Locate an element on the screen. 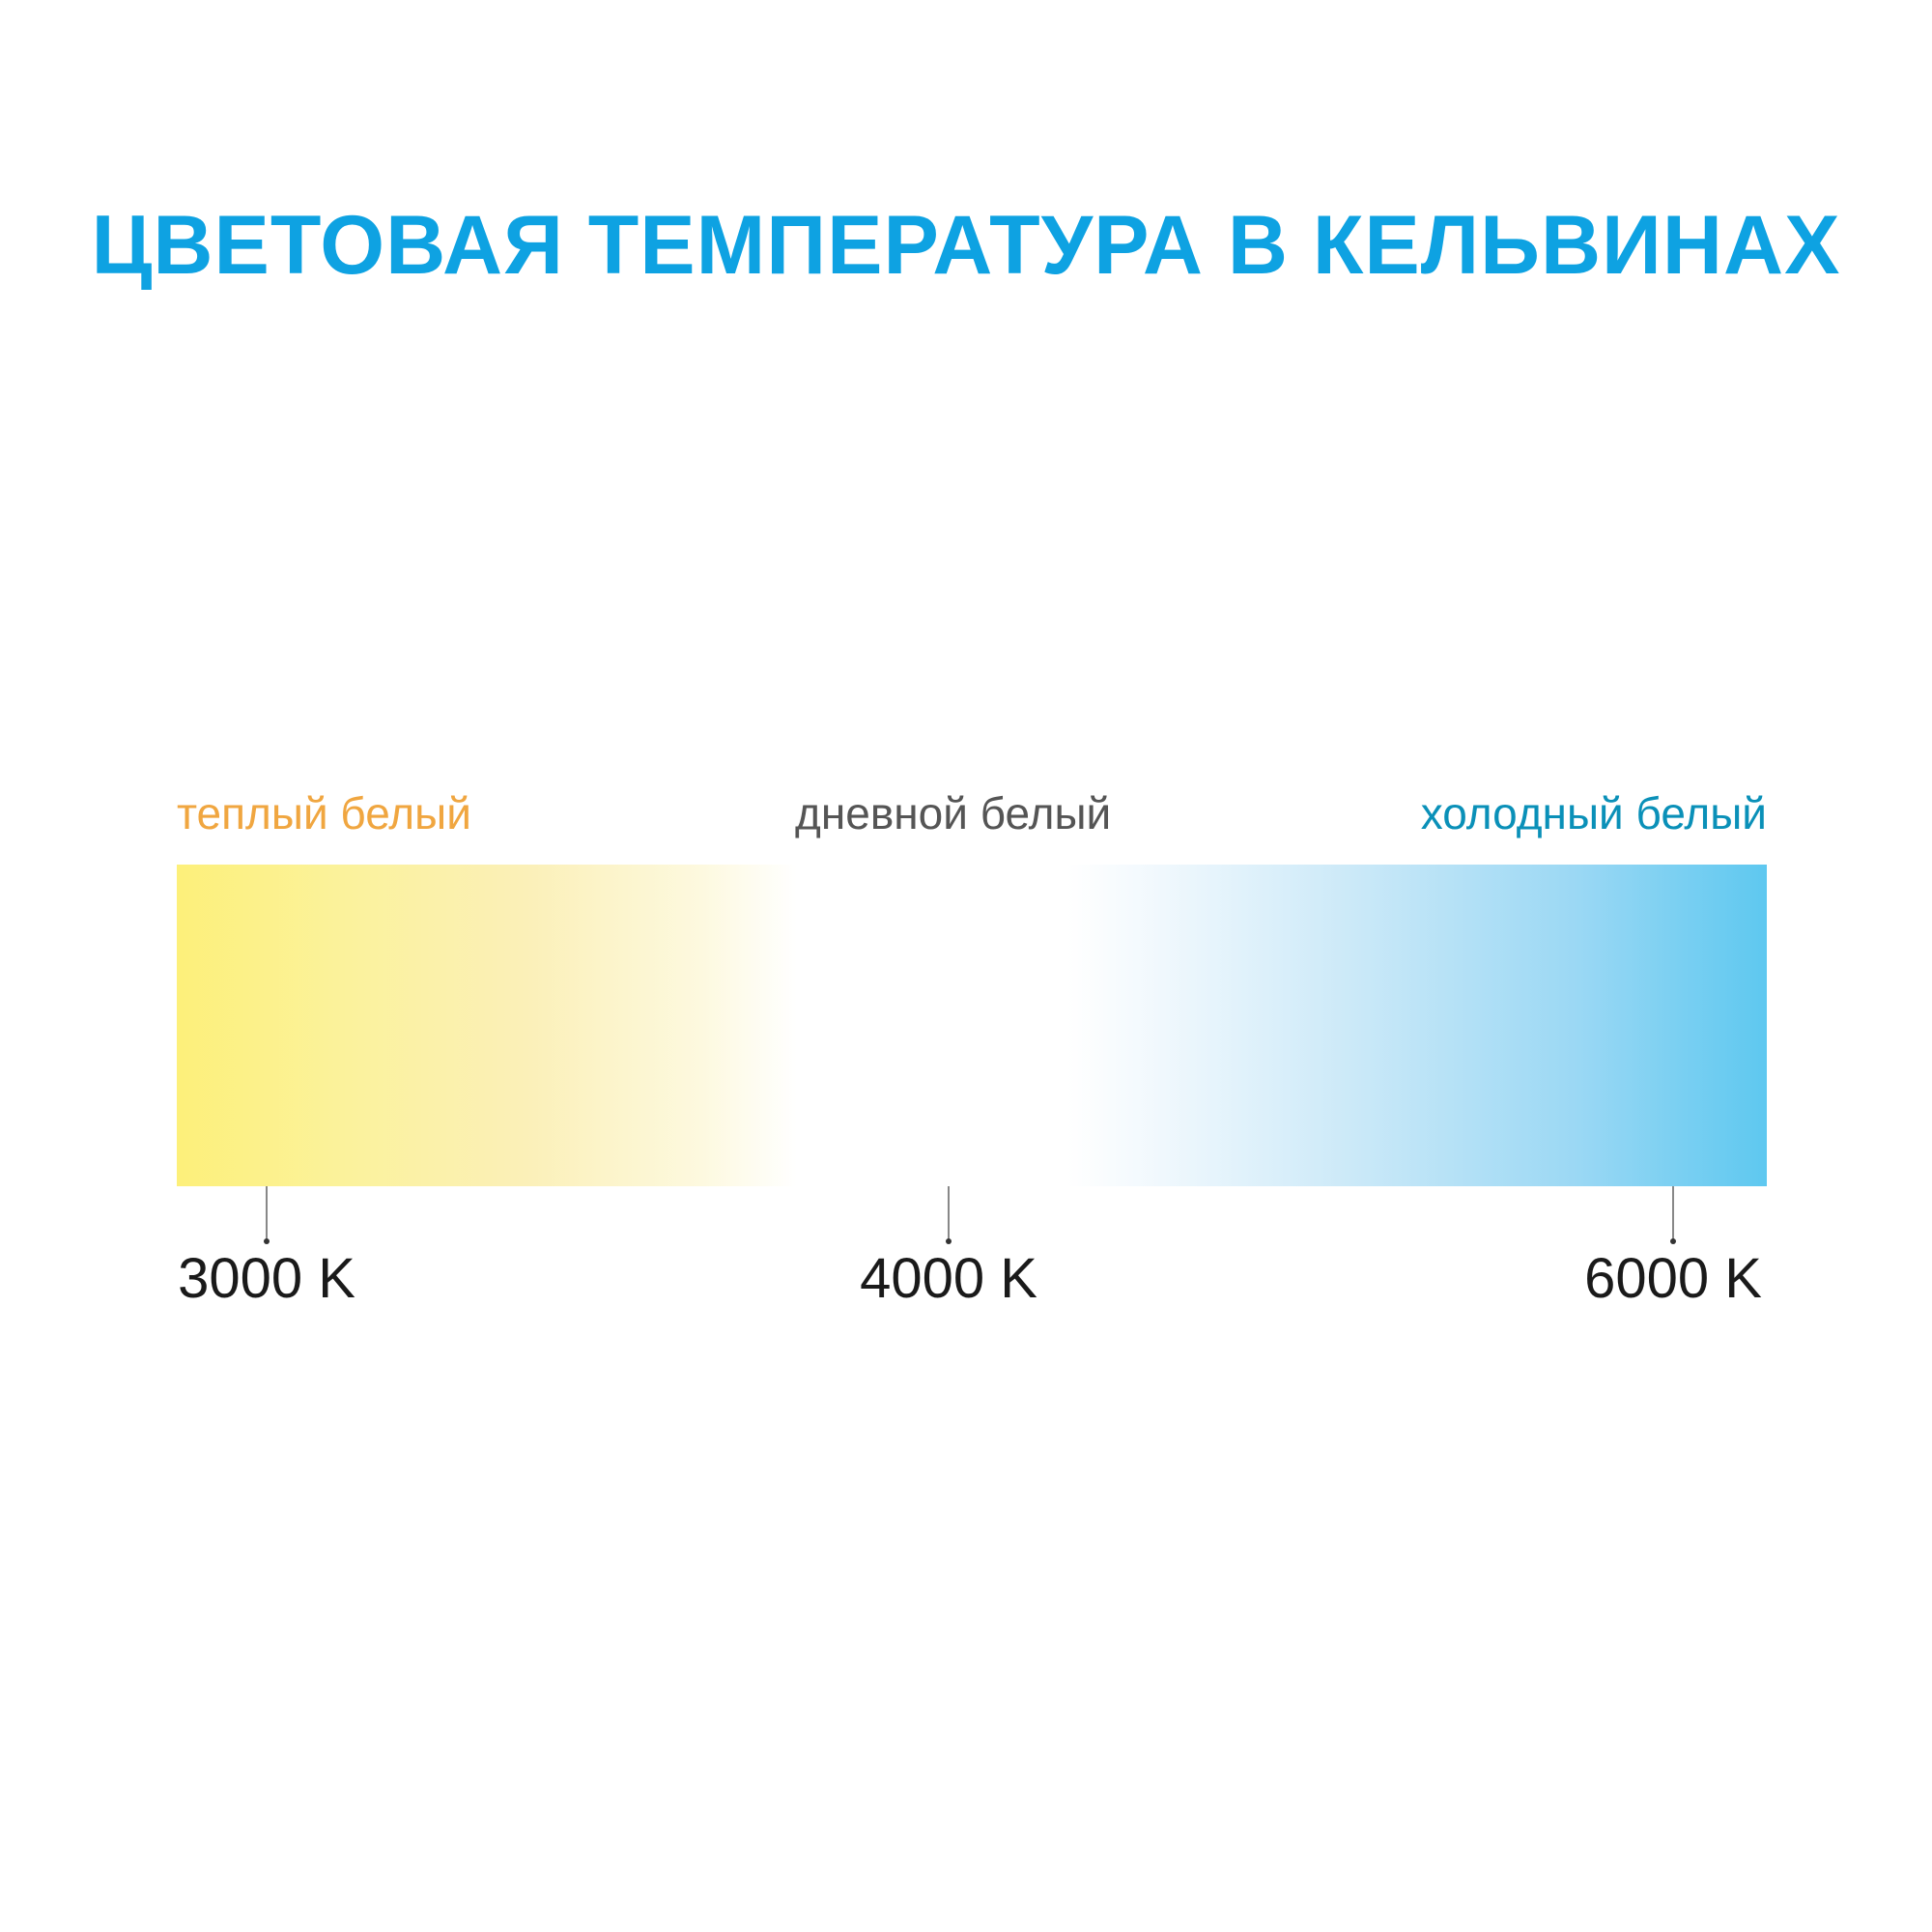  daylight-white-label: дневной белый is located at coordinates (953, 813).